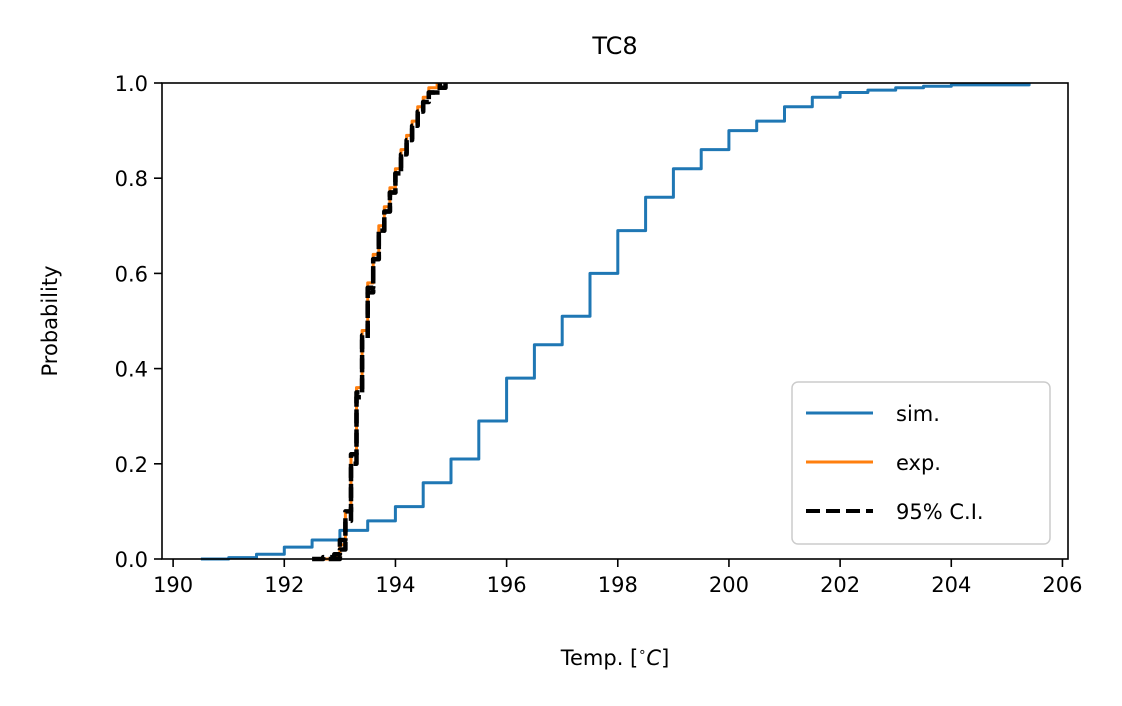 The height and width of the screenshot is (706, 1122). Describe the element at coordinates (918, 463) in the screenshot. I see `legend-label-exp: exp.` at that location.